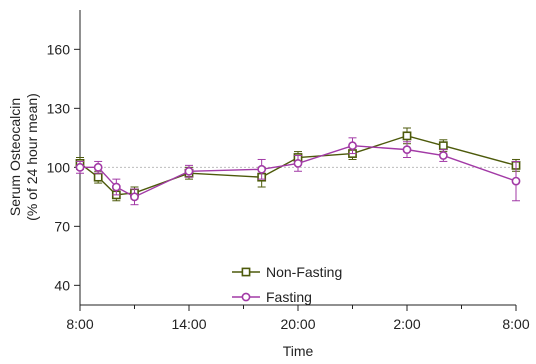 The width and height of the screenshot is (536, 364). I want to click on y-axis-title-line-1: Serum Osteocalcin, so click(15, 157).